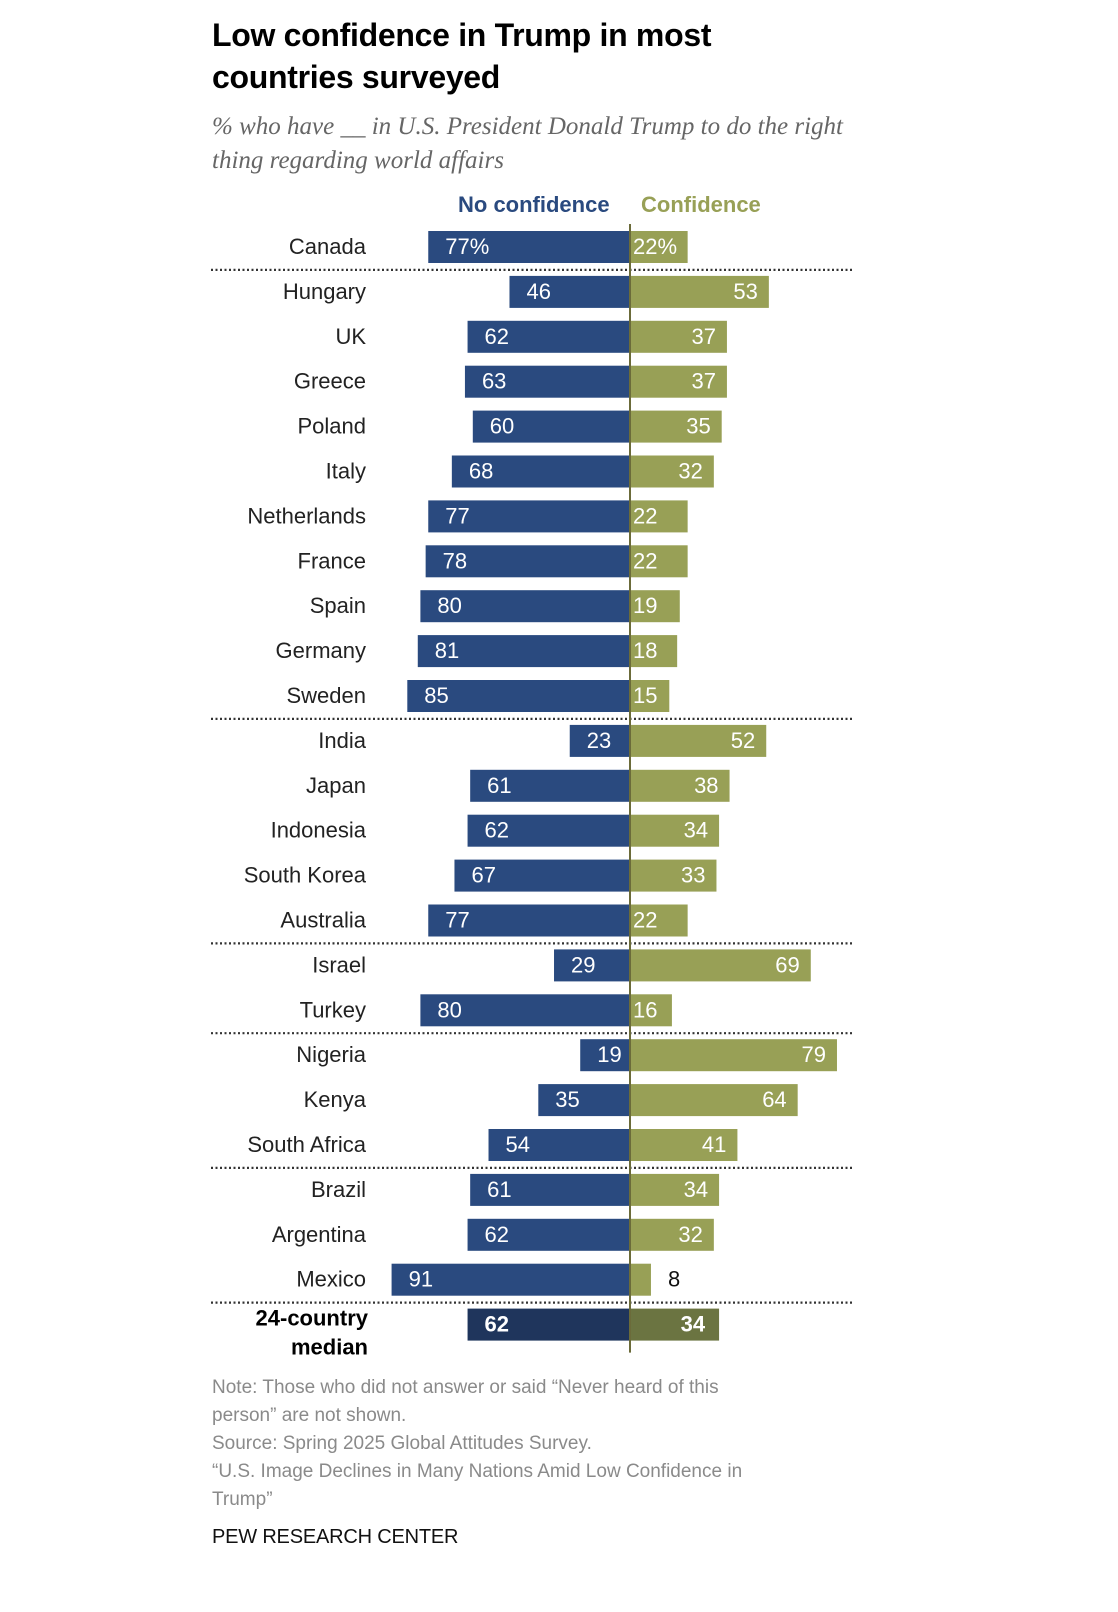  Describe the element at coordinates (813, 1054) in the screenshot. I see `value-label-confidence: 79` at that location.